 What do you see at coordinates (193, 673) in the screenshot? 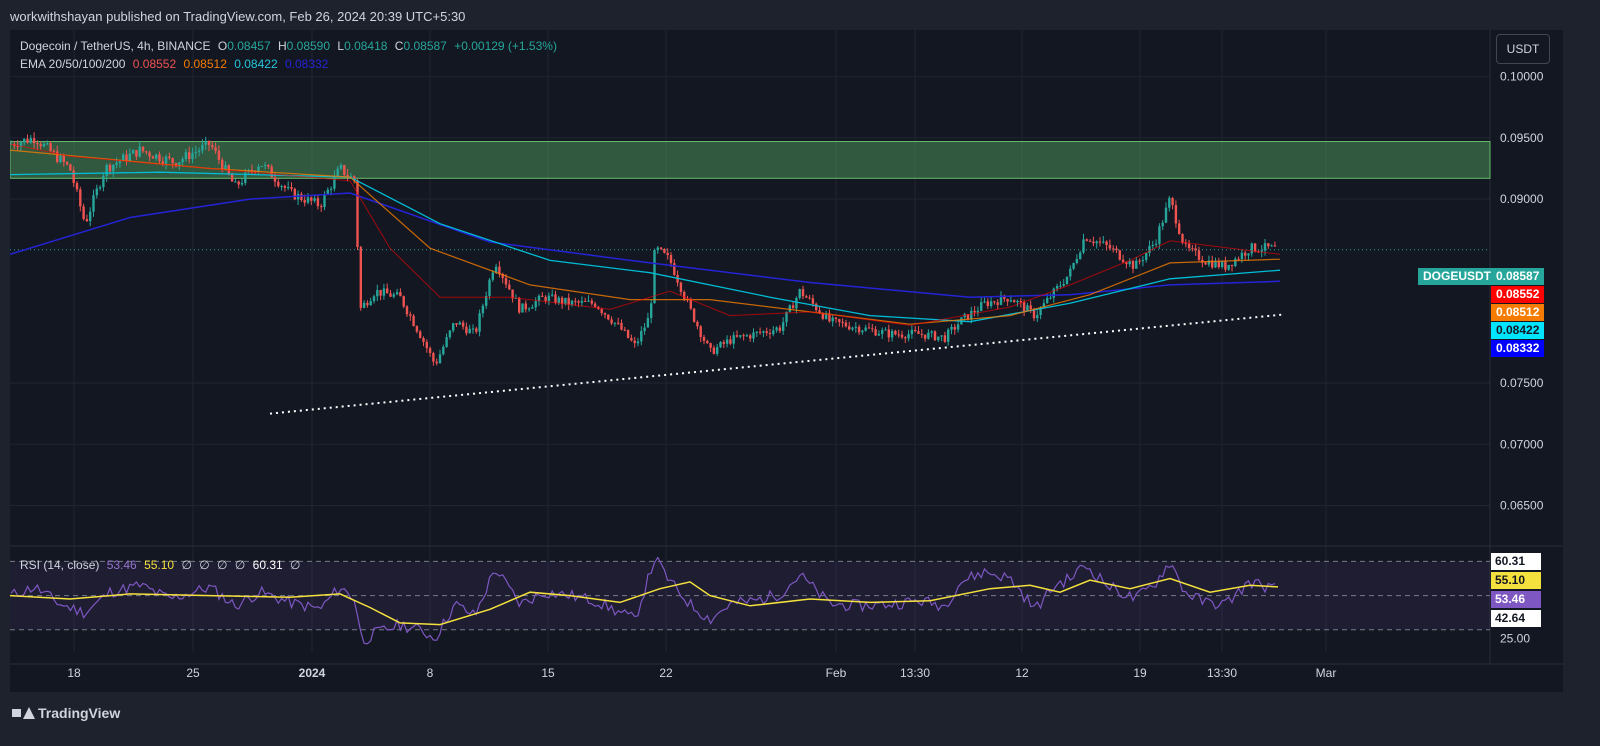
I see `time-axis-label: 25` at bounding box center [193, 673].